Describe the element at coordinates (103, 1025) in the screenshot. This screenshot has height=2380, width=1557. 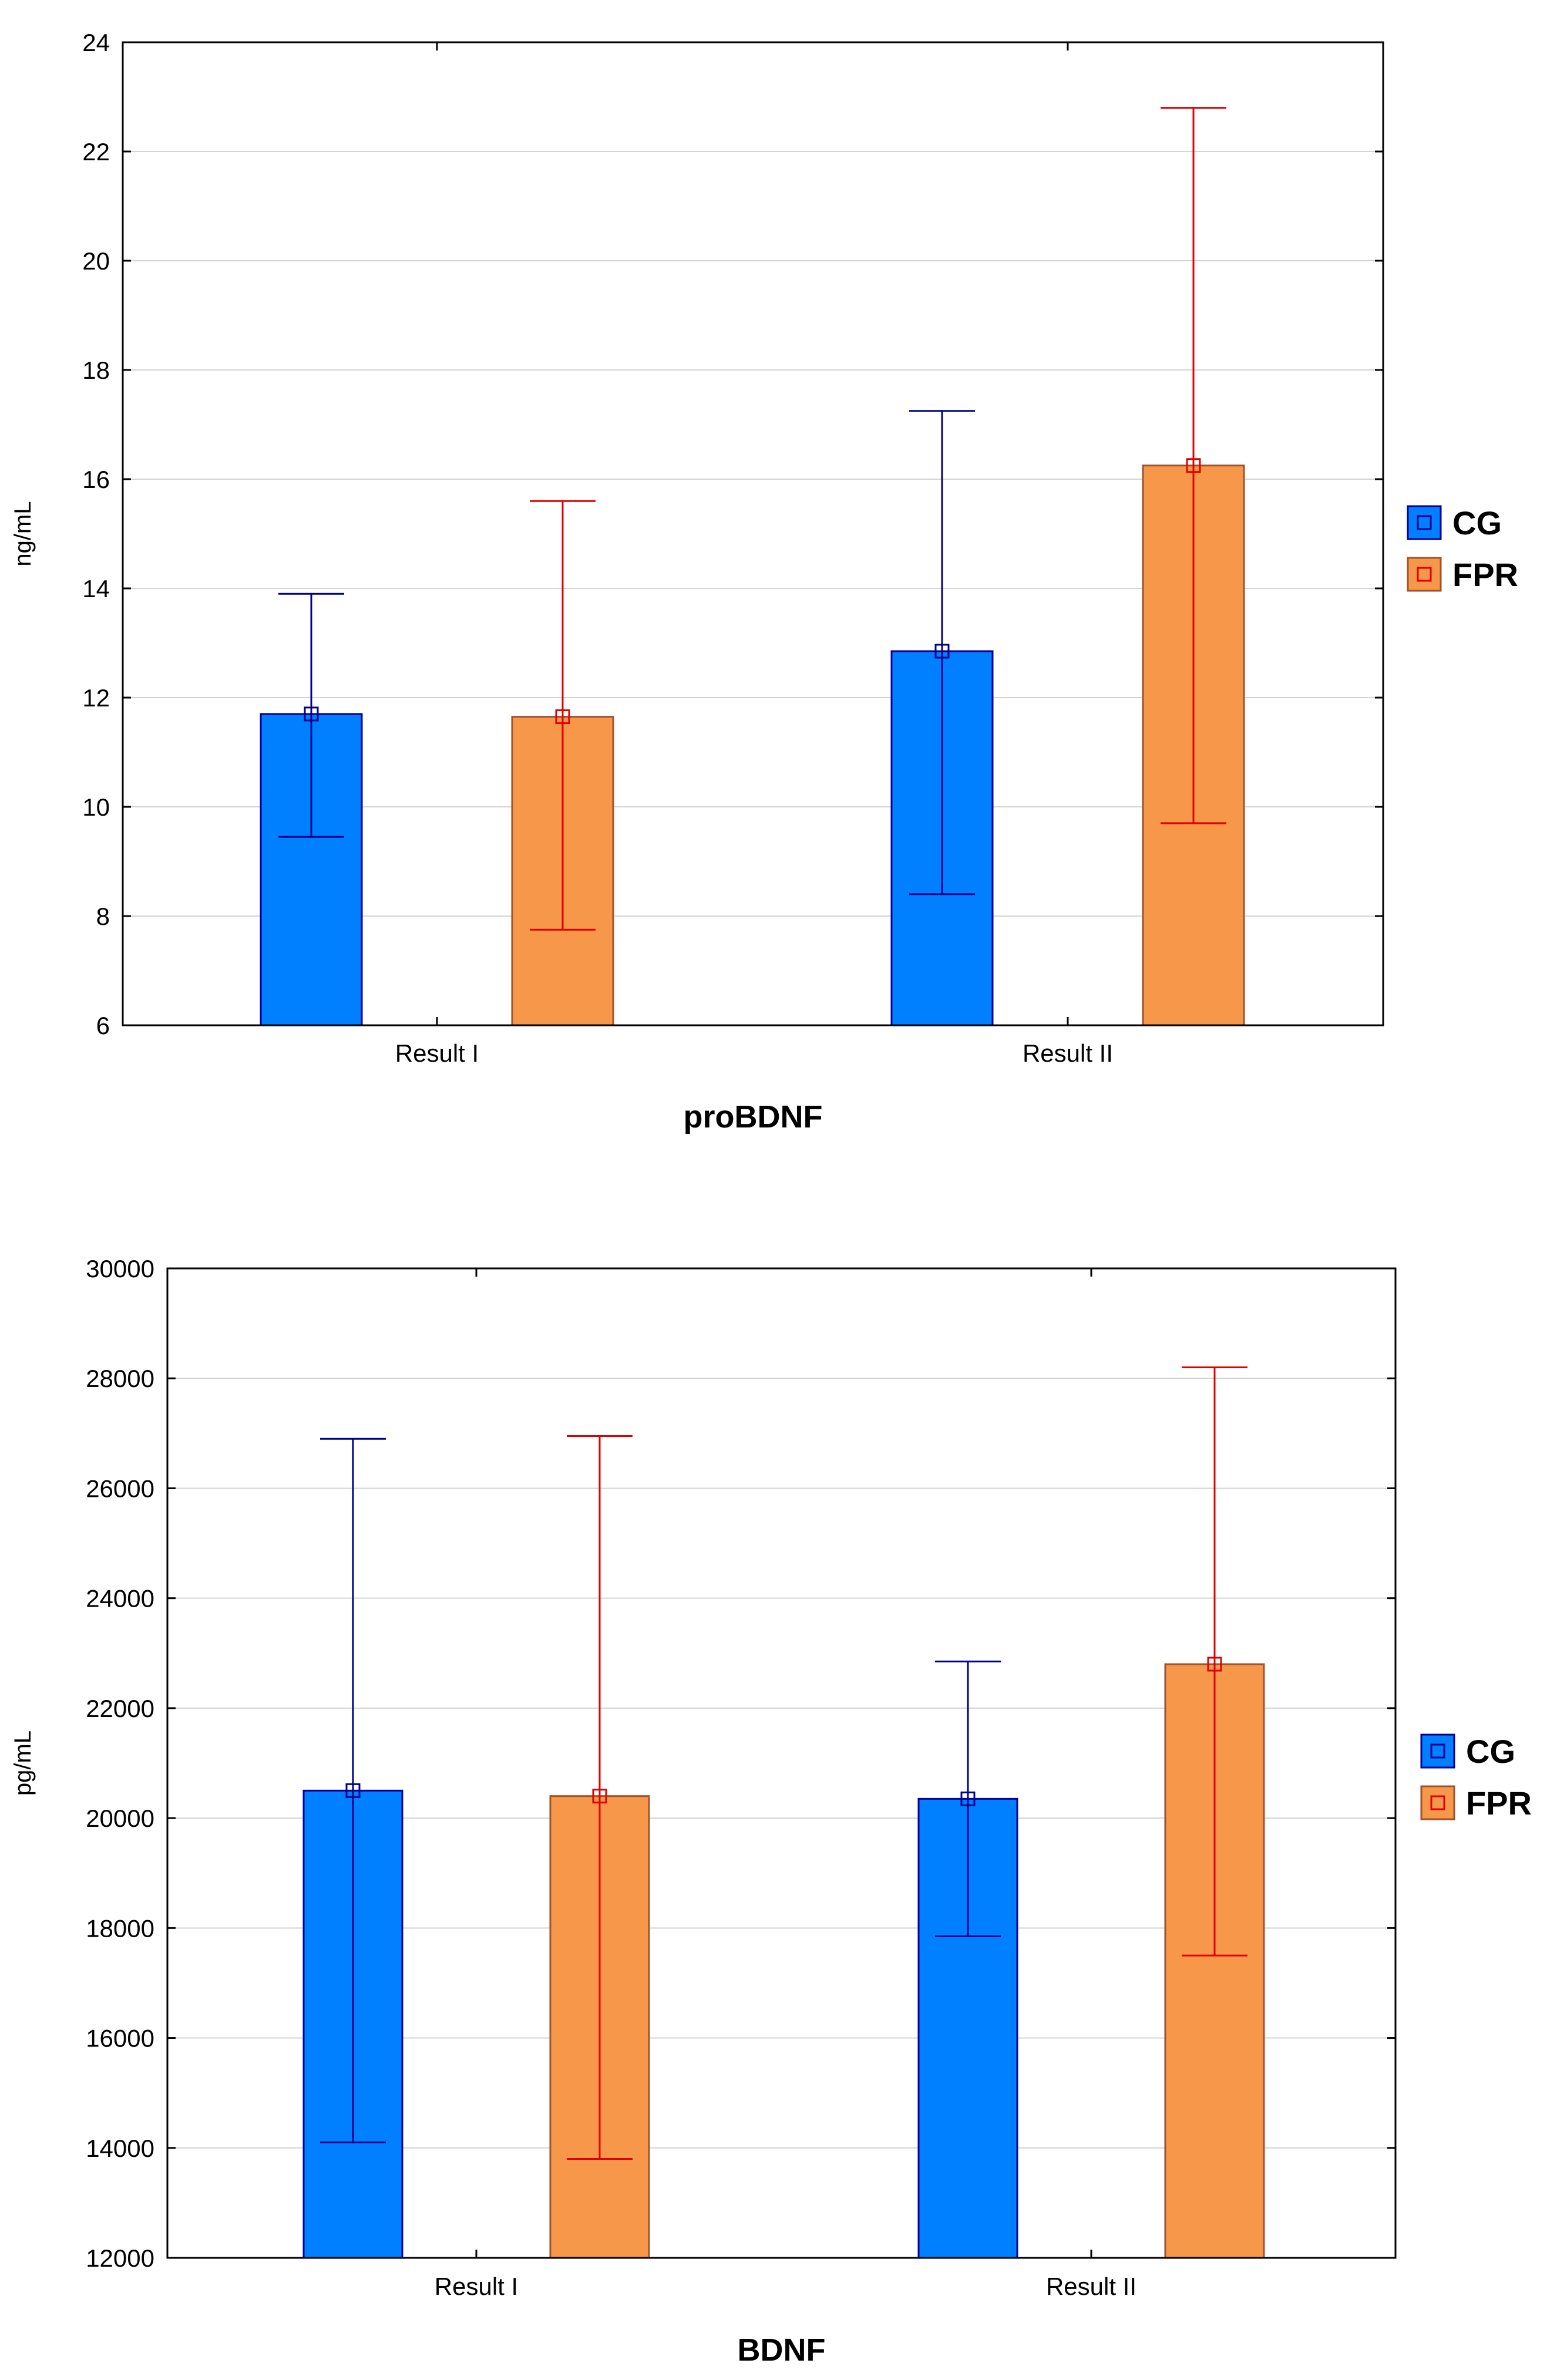
I see `y-tick-label: 6` at that location.